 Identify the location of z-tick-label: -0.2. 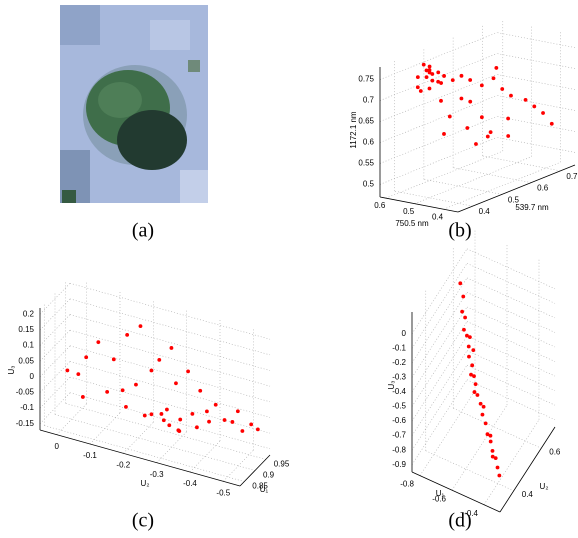
(399, 362).